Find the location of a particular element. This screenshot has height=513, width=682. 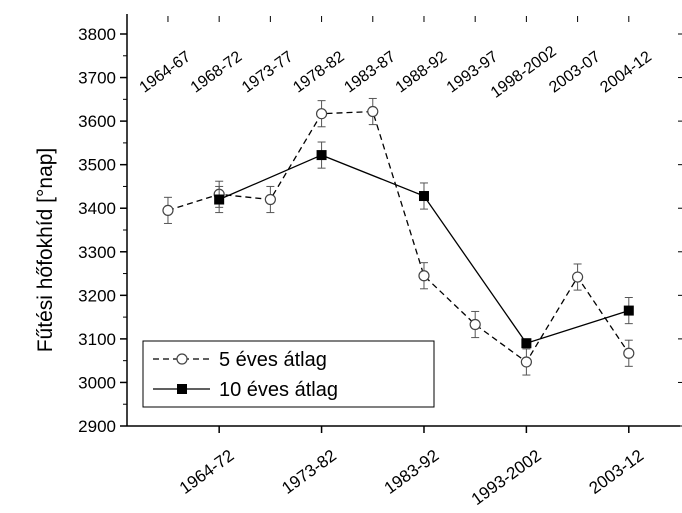

top-tick-label: 1964-67 is located at coordinates (166, 72).